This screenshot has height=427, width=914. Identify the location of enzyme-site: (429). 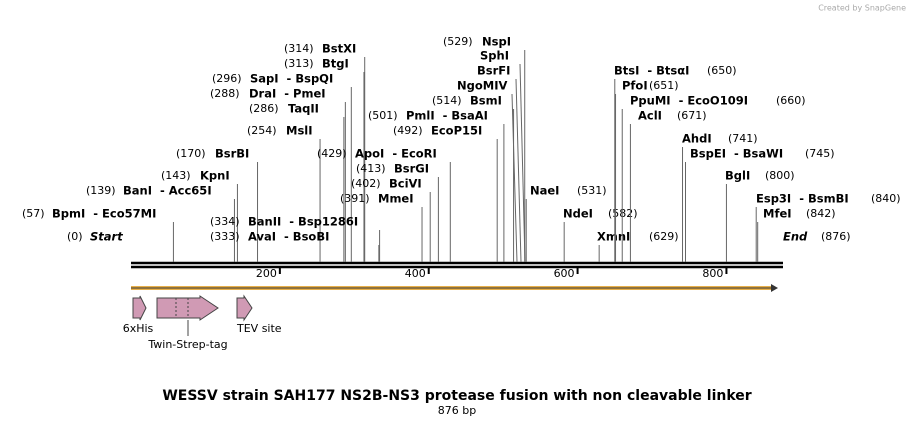
(332, 153).